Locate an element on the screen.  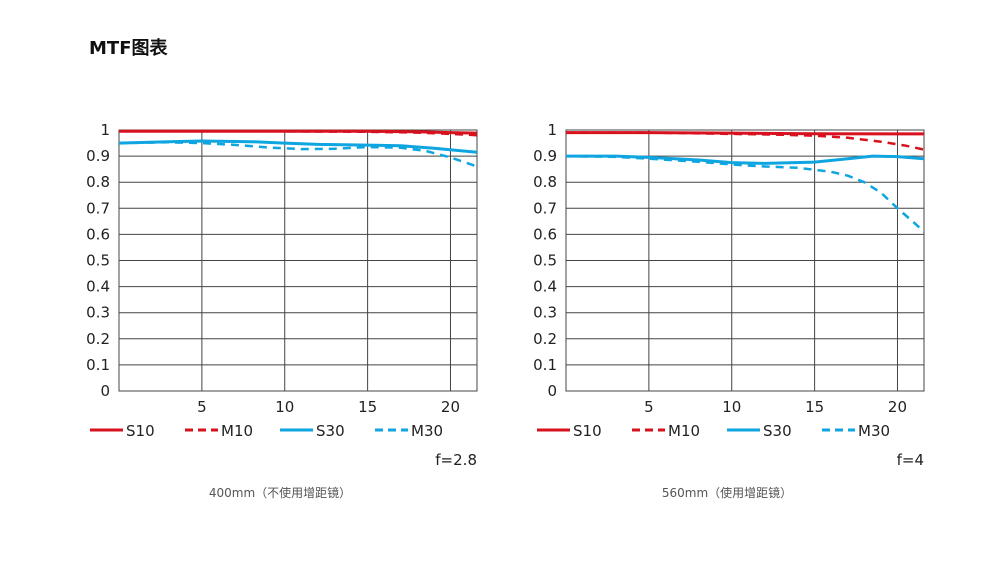
page-title: MTF图表 is located at coordinates (128, 48).